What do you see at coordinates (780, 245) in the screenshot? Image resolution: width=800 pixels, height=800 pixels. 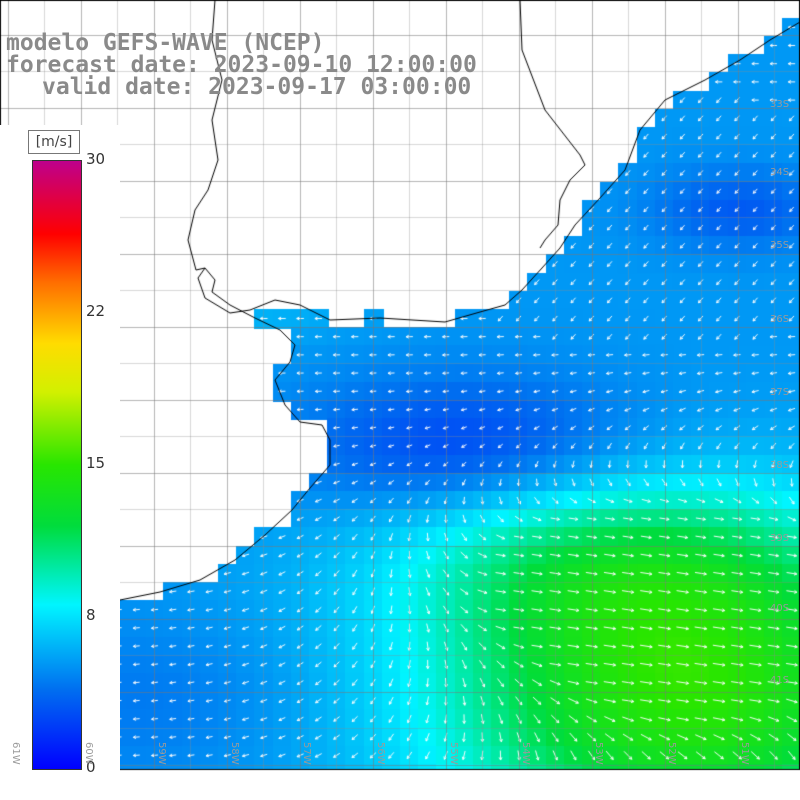 I see `lat-label: 35S` at bounding box center [780, 245].